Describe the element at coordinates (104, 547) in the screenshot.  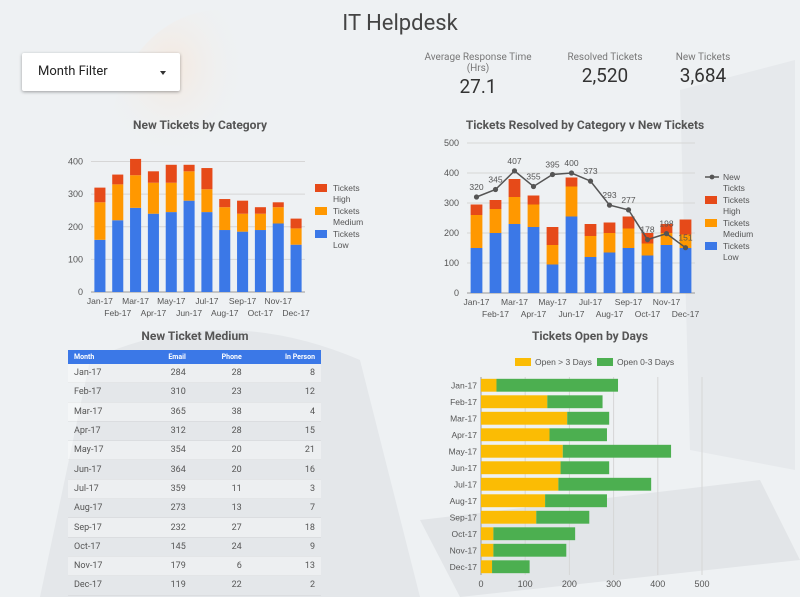
I see `table-cell: Oct-17` at that location.